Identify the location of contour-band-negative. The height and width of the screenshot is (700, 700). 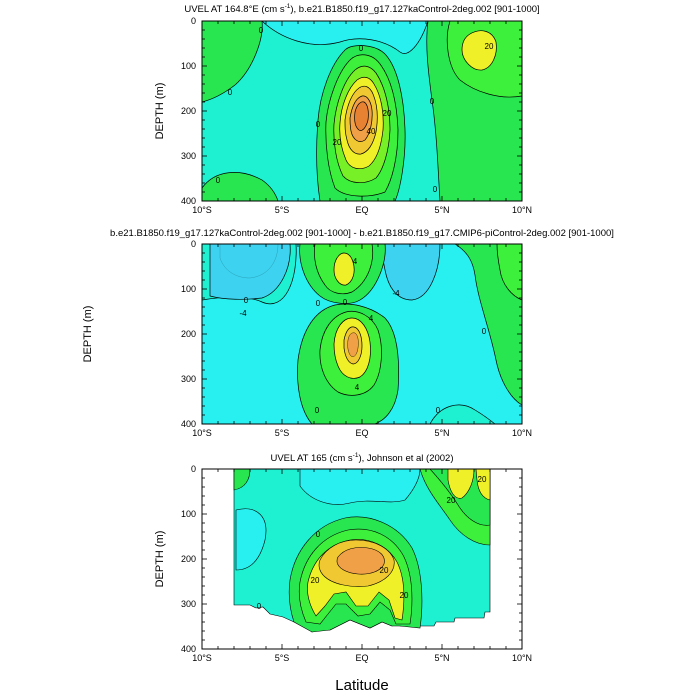
(345, 37).